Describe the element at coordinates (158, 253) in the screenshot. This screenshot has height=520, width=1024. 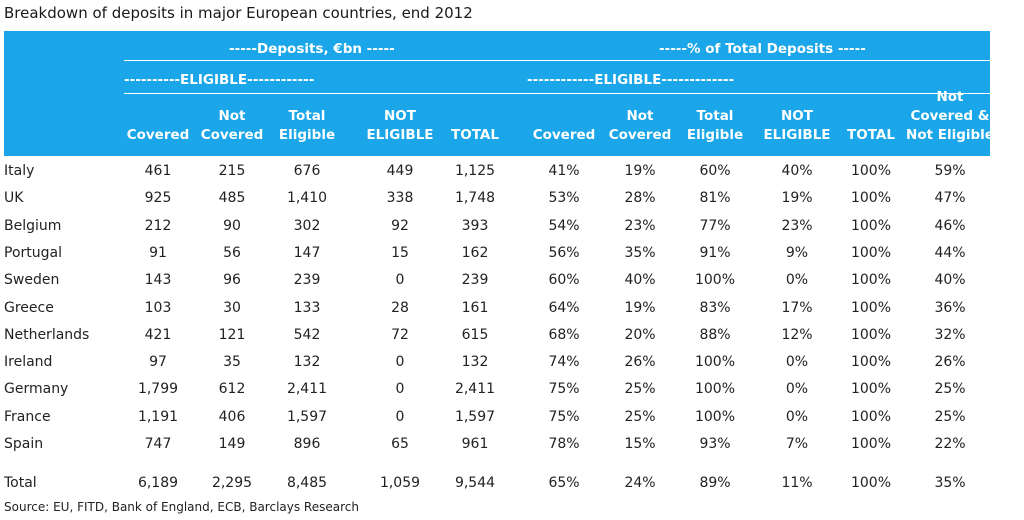
I see `table-cell: 91` at that location.